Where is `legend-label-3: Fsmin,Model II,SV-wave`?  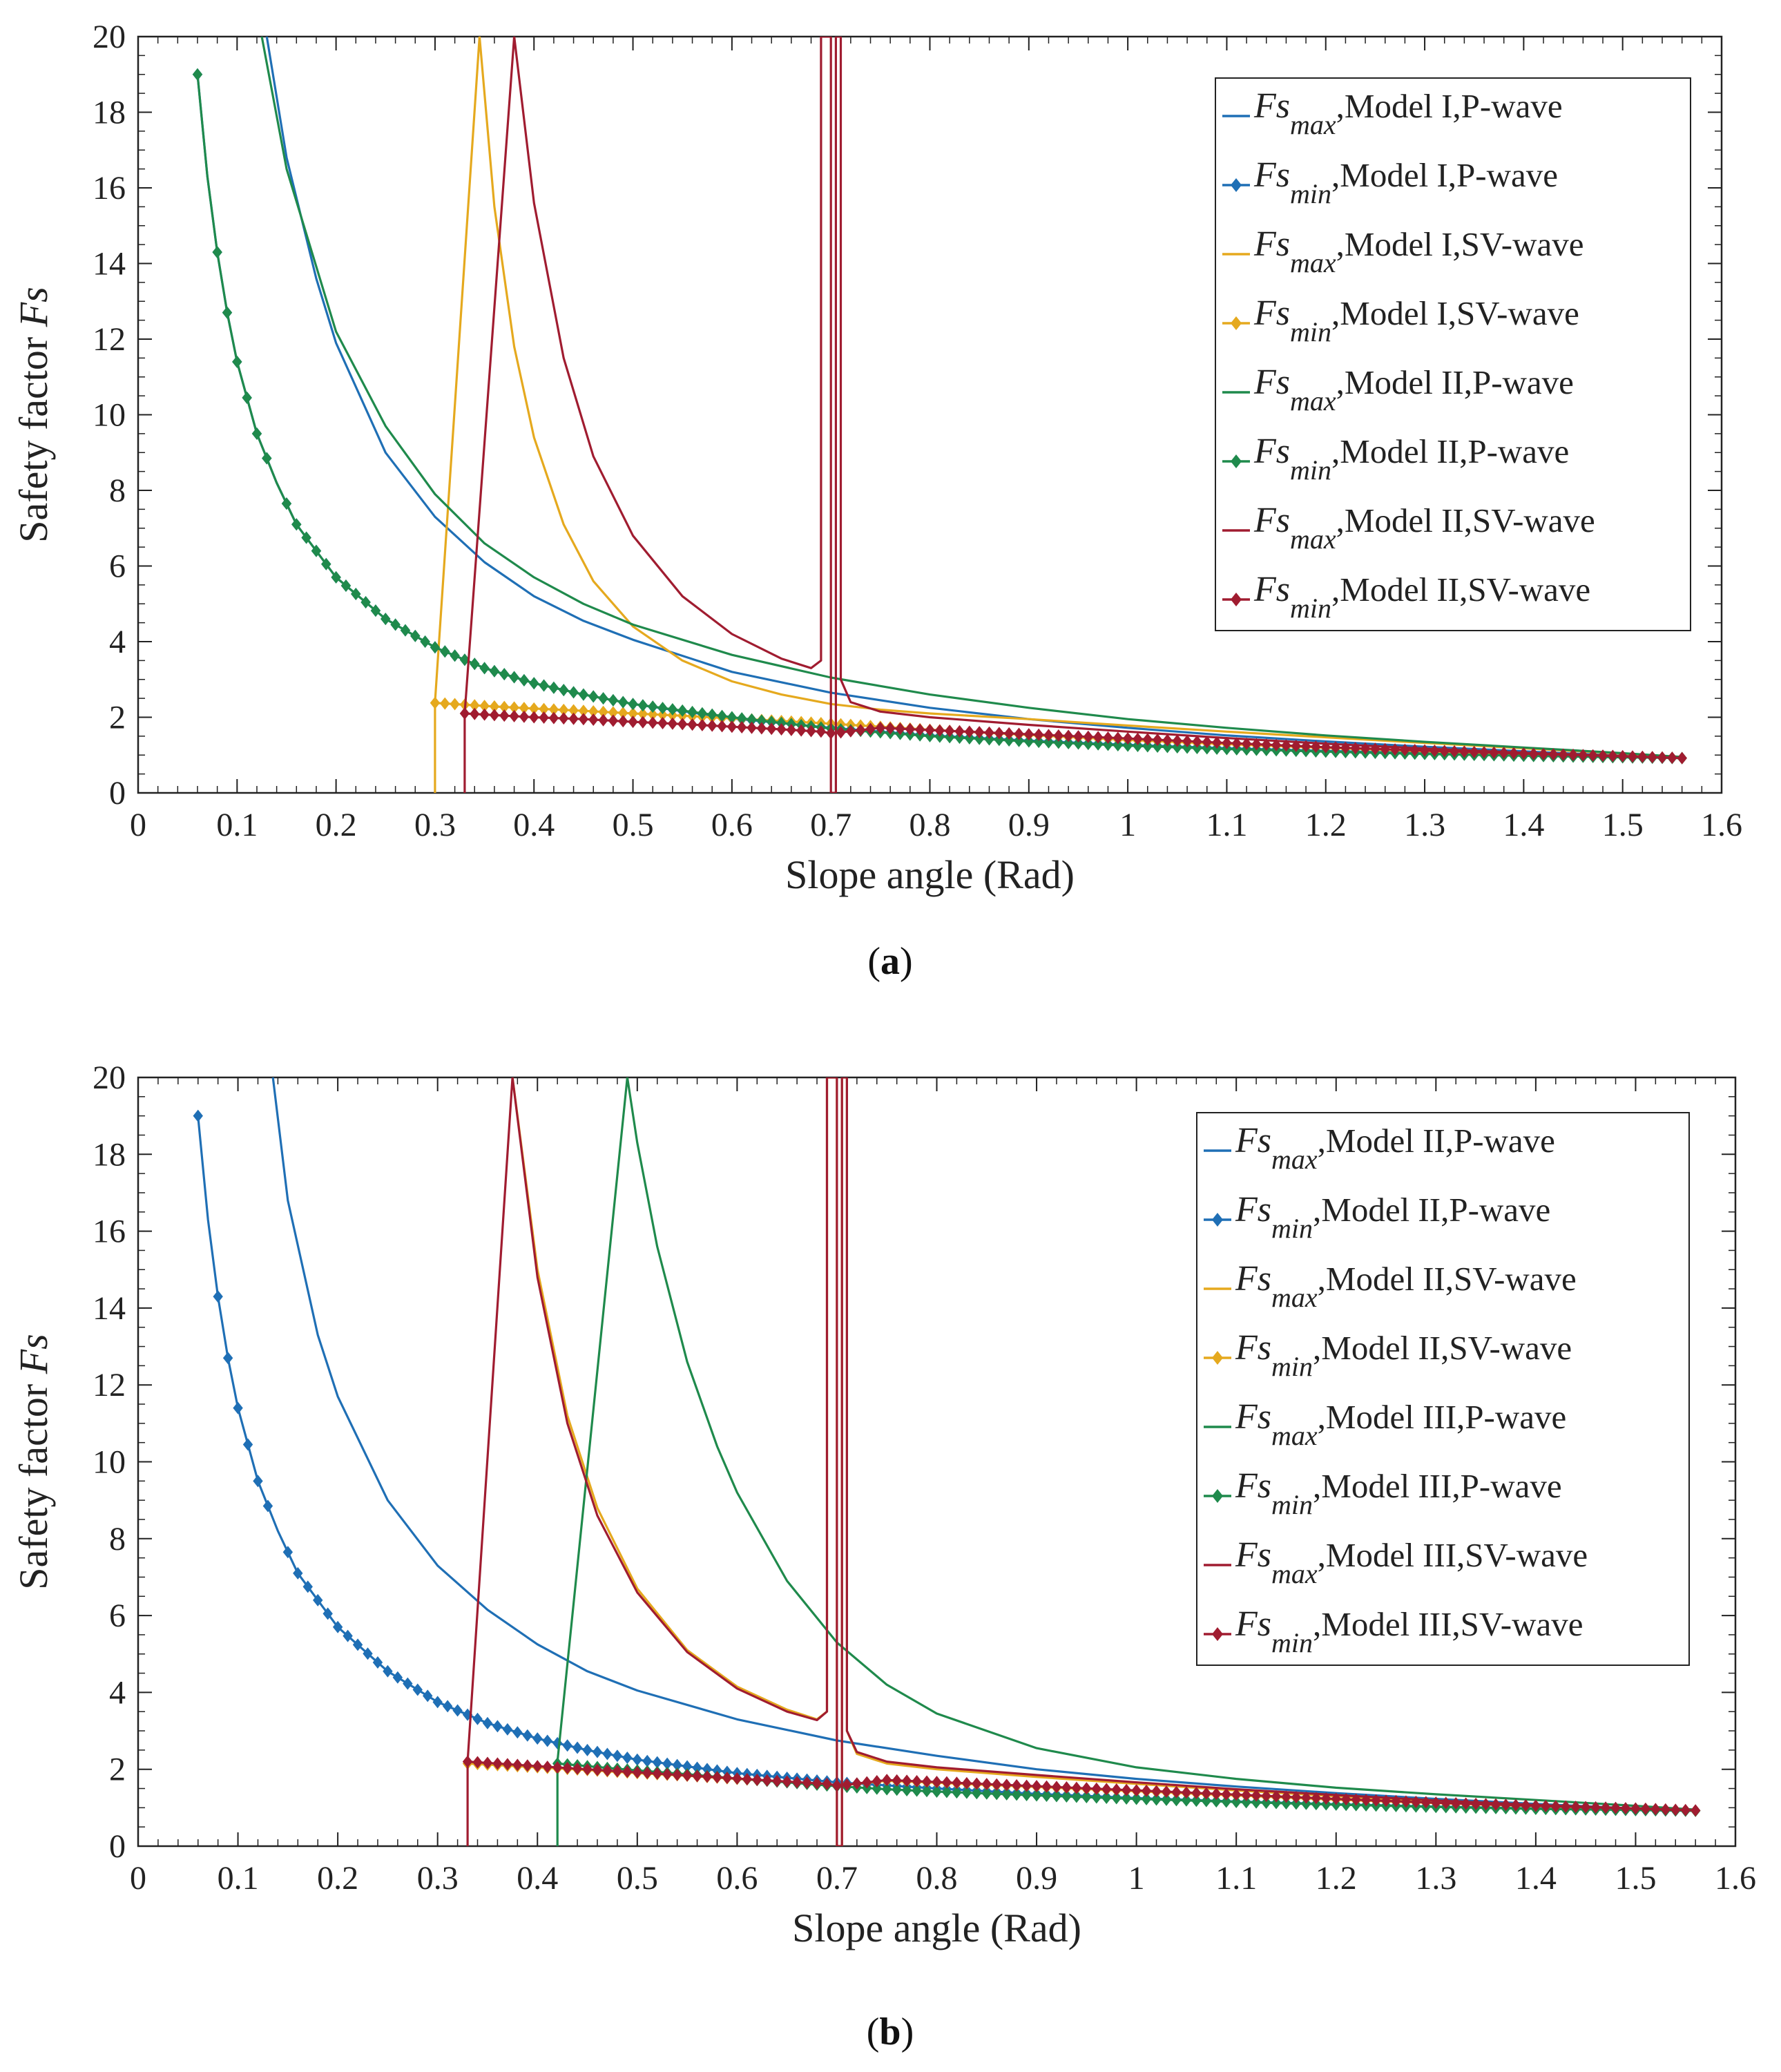 legend-label-3: Fsmin,Model II,SV-wave is located at coordinates (1403, 1355).